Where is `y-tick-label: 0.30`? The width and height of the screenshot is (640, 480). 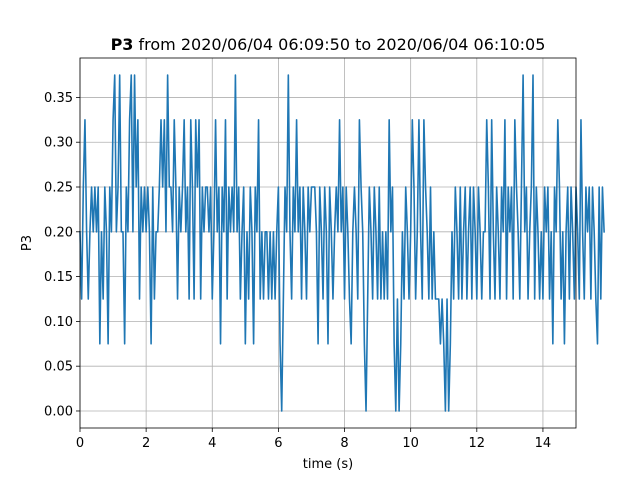
y-tick-label: 0.30 is located at coordinates (58, 143).